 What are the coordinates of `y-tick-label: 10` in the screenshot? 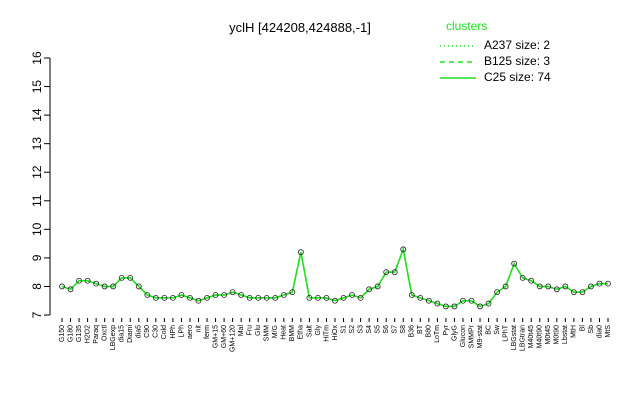 It's located at (37, 229).